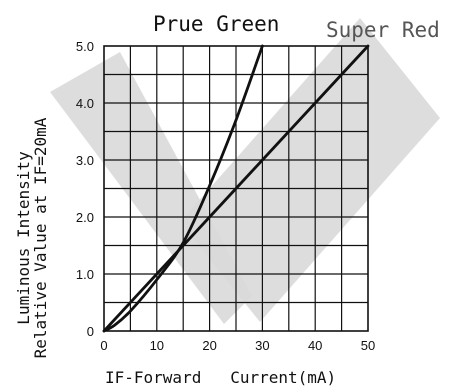 The height and width of the screenshot is (391, 472). Describe the element at coordinates (85, 189) in the screenshot. I see `y-tick-labels: 0 1.0 2.0 3.0 4.0 5.0` at that location.